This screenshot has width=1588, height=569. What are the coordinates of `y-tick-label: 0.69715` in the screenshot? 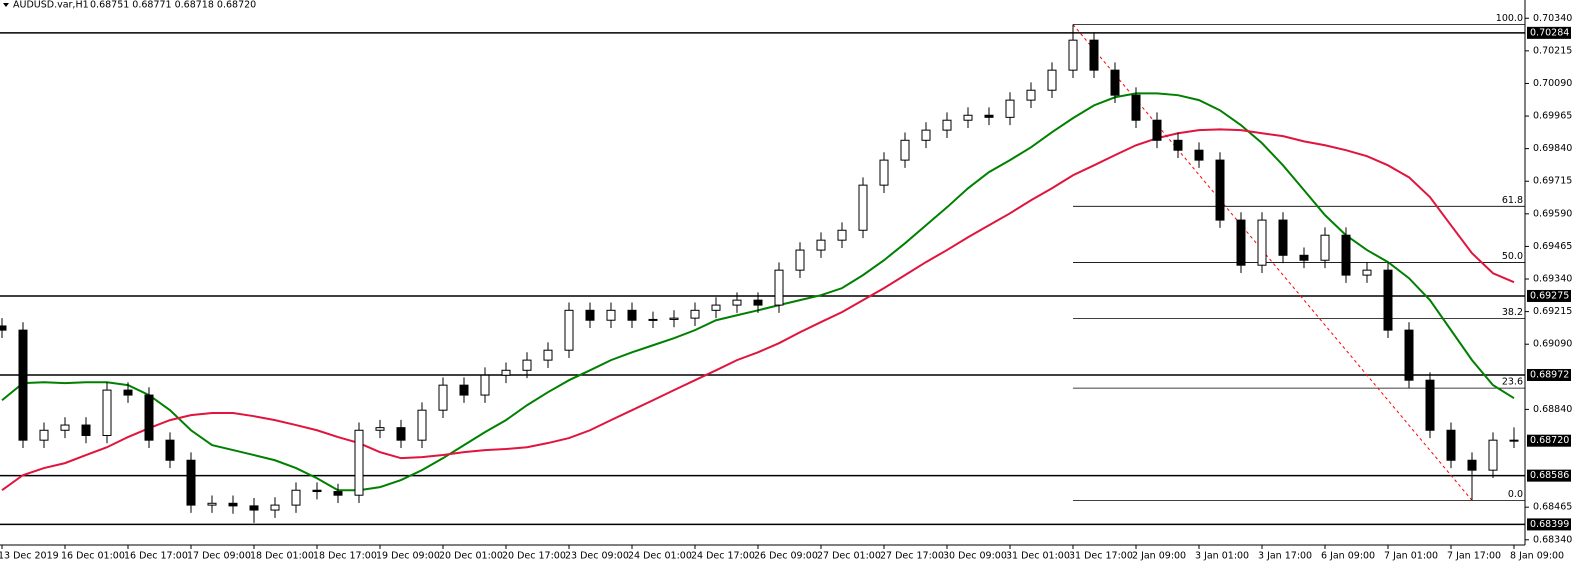 It's located at (1552, 181).